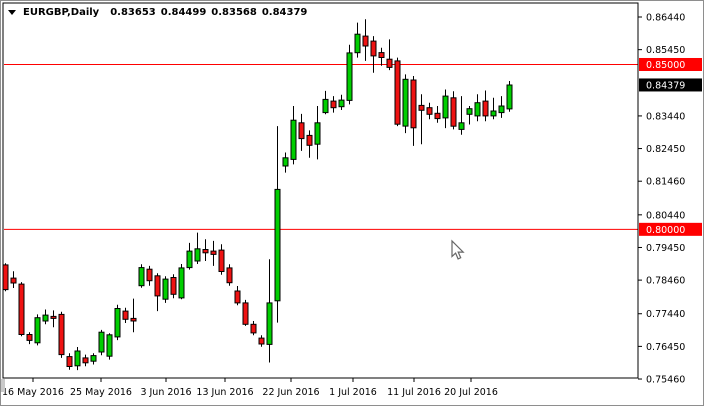  I want to click on level-price-badge, so click(670, 64).